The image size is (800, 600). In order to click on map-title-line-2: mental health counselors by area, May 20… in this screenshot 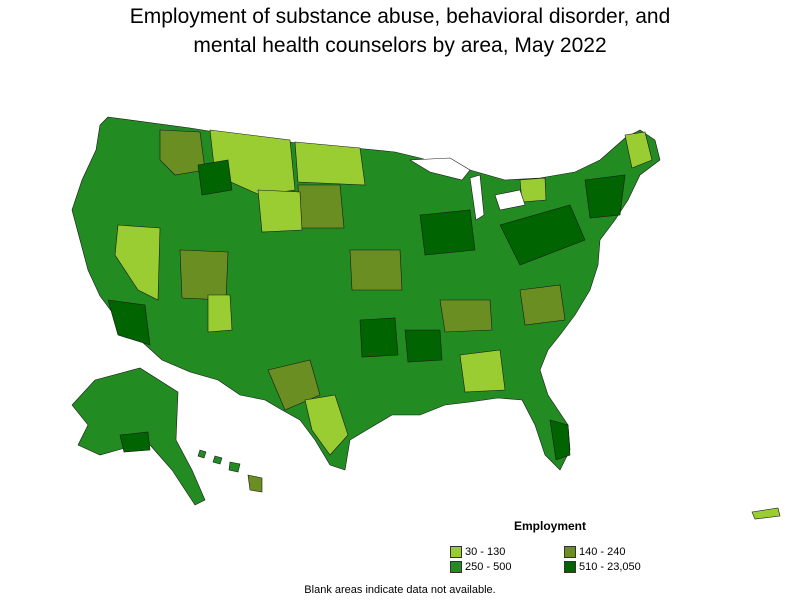, I will do `click(400, 45)`.